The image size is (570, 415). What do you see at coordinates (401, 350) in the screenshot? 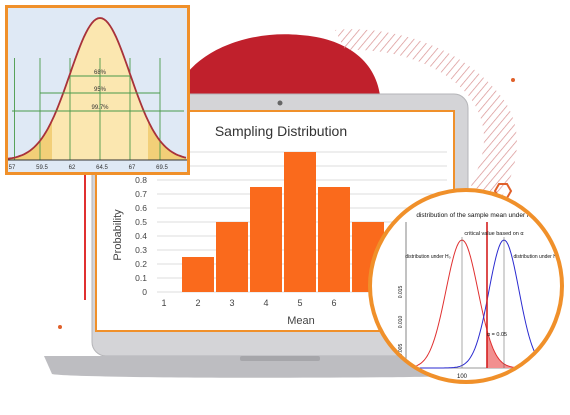
I see `y-tick-label: 0.005` at bounding box center [401, 350].